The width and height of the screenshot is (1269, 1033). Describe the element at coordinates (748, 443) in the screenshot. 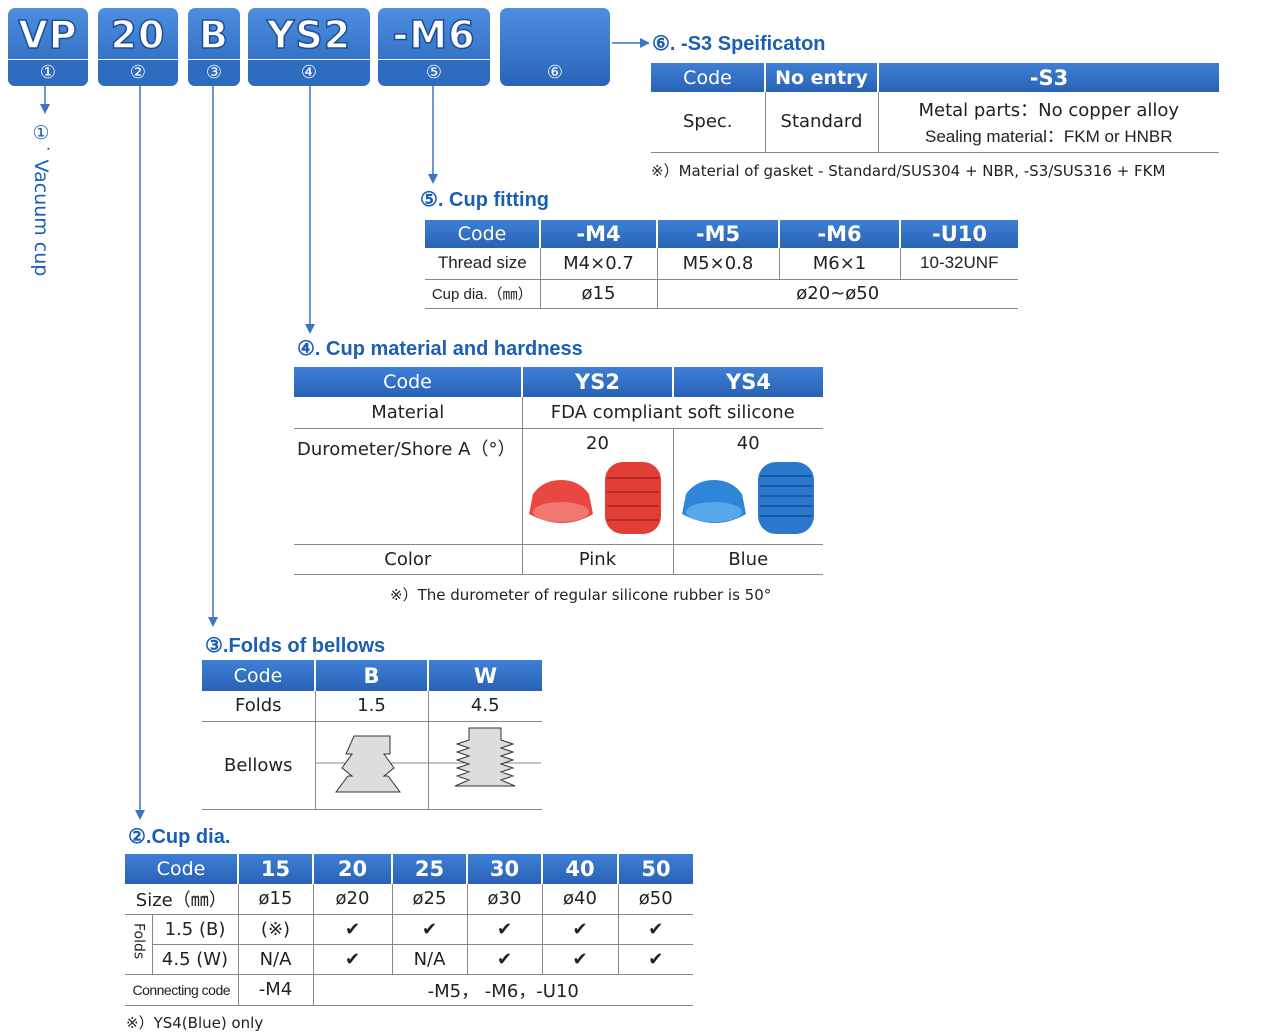

I see `cell-text: 40` at that location.